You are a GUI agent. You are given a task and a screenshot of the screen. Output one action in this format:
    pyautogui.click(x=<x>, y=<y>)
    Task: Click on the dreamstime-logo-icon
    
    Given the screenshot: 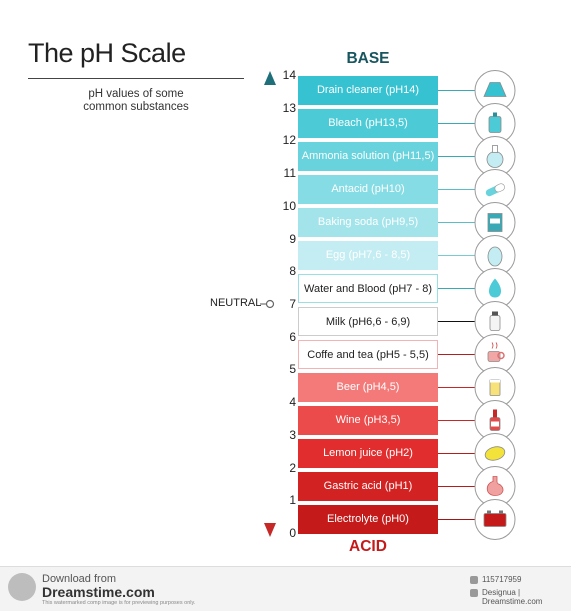 What is the action you would take?
    pyautogui.click(x=22, y=587)
    